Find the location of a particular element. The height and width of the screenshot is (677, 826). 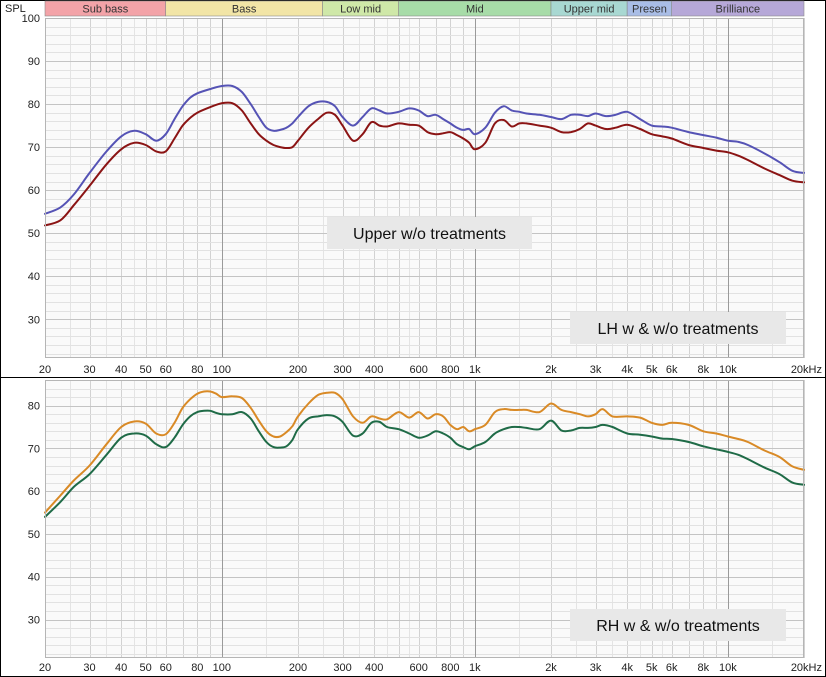

band-label: Low mid is located at coordinates (360, 10).